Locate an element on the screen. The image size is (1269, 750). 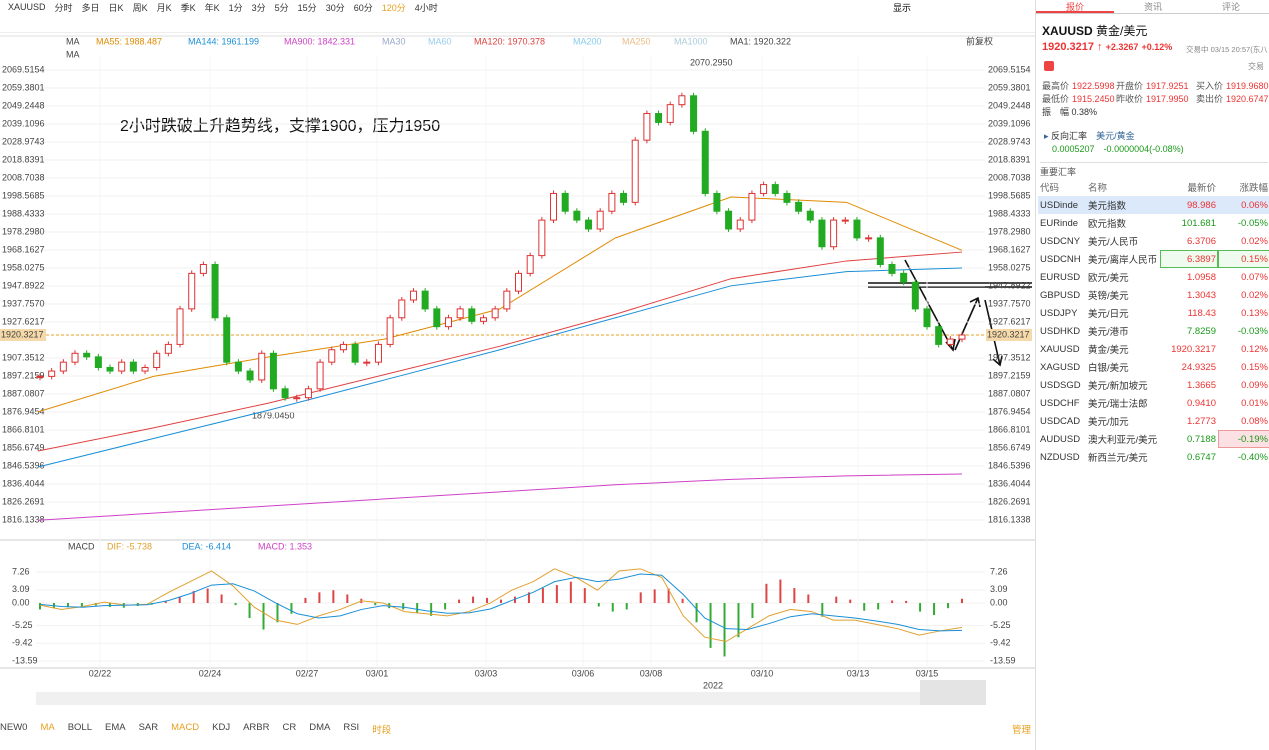
quote-row: USDHKD 美元/港币 7.8259 -0.03% is located at coordinates (1153, 331).